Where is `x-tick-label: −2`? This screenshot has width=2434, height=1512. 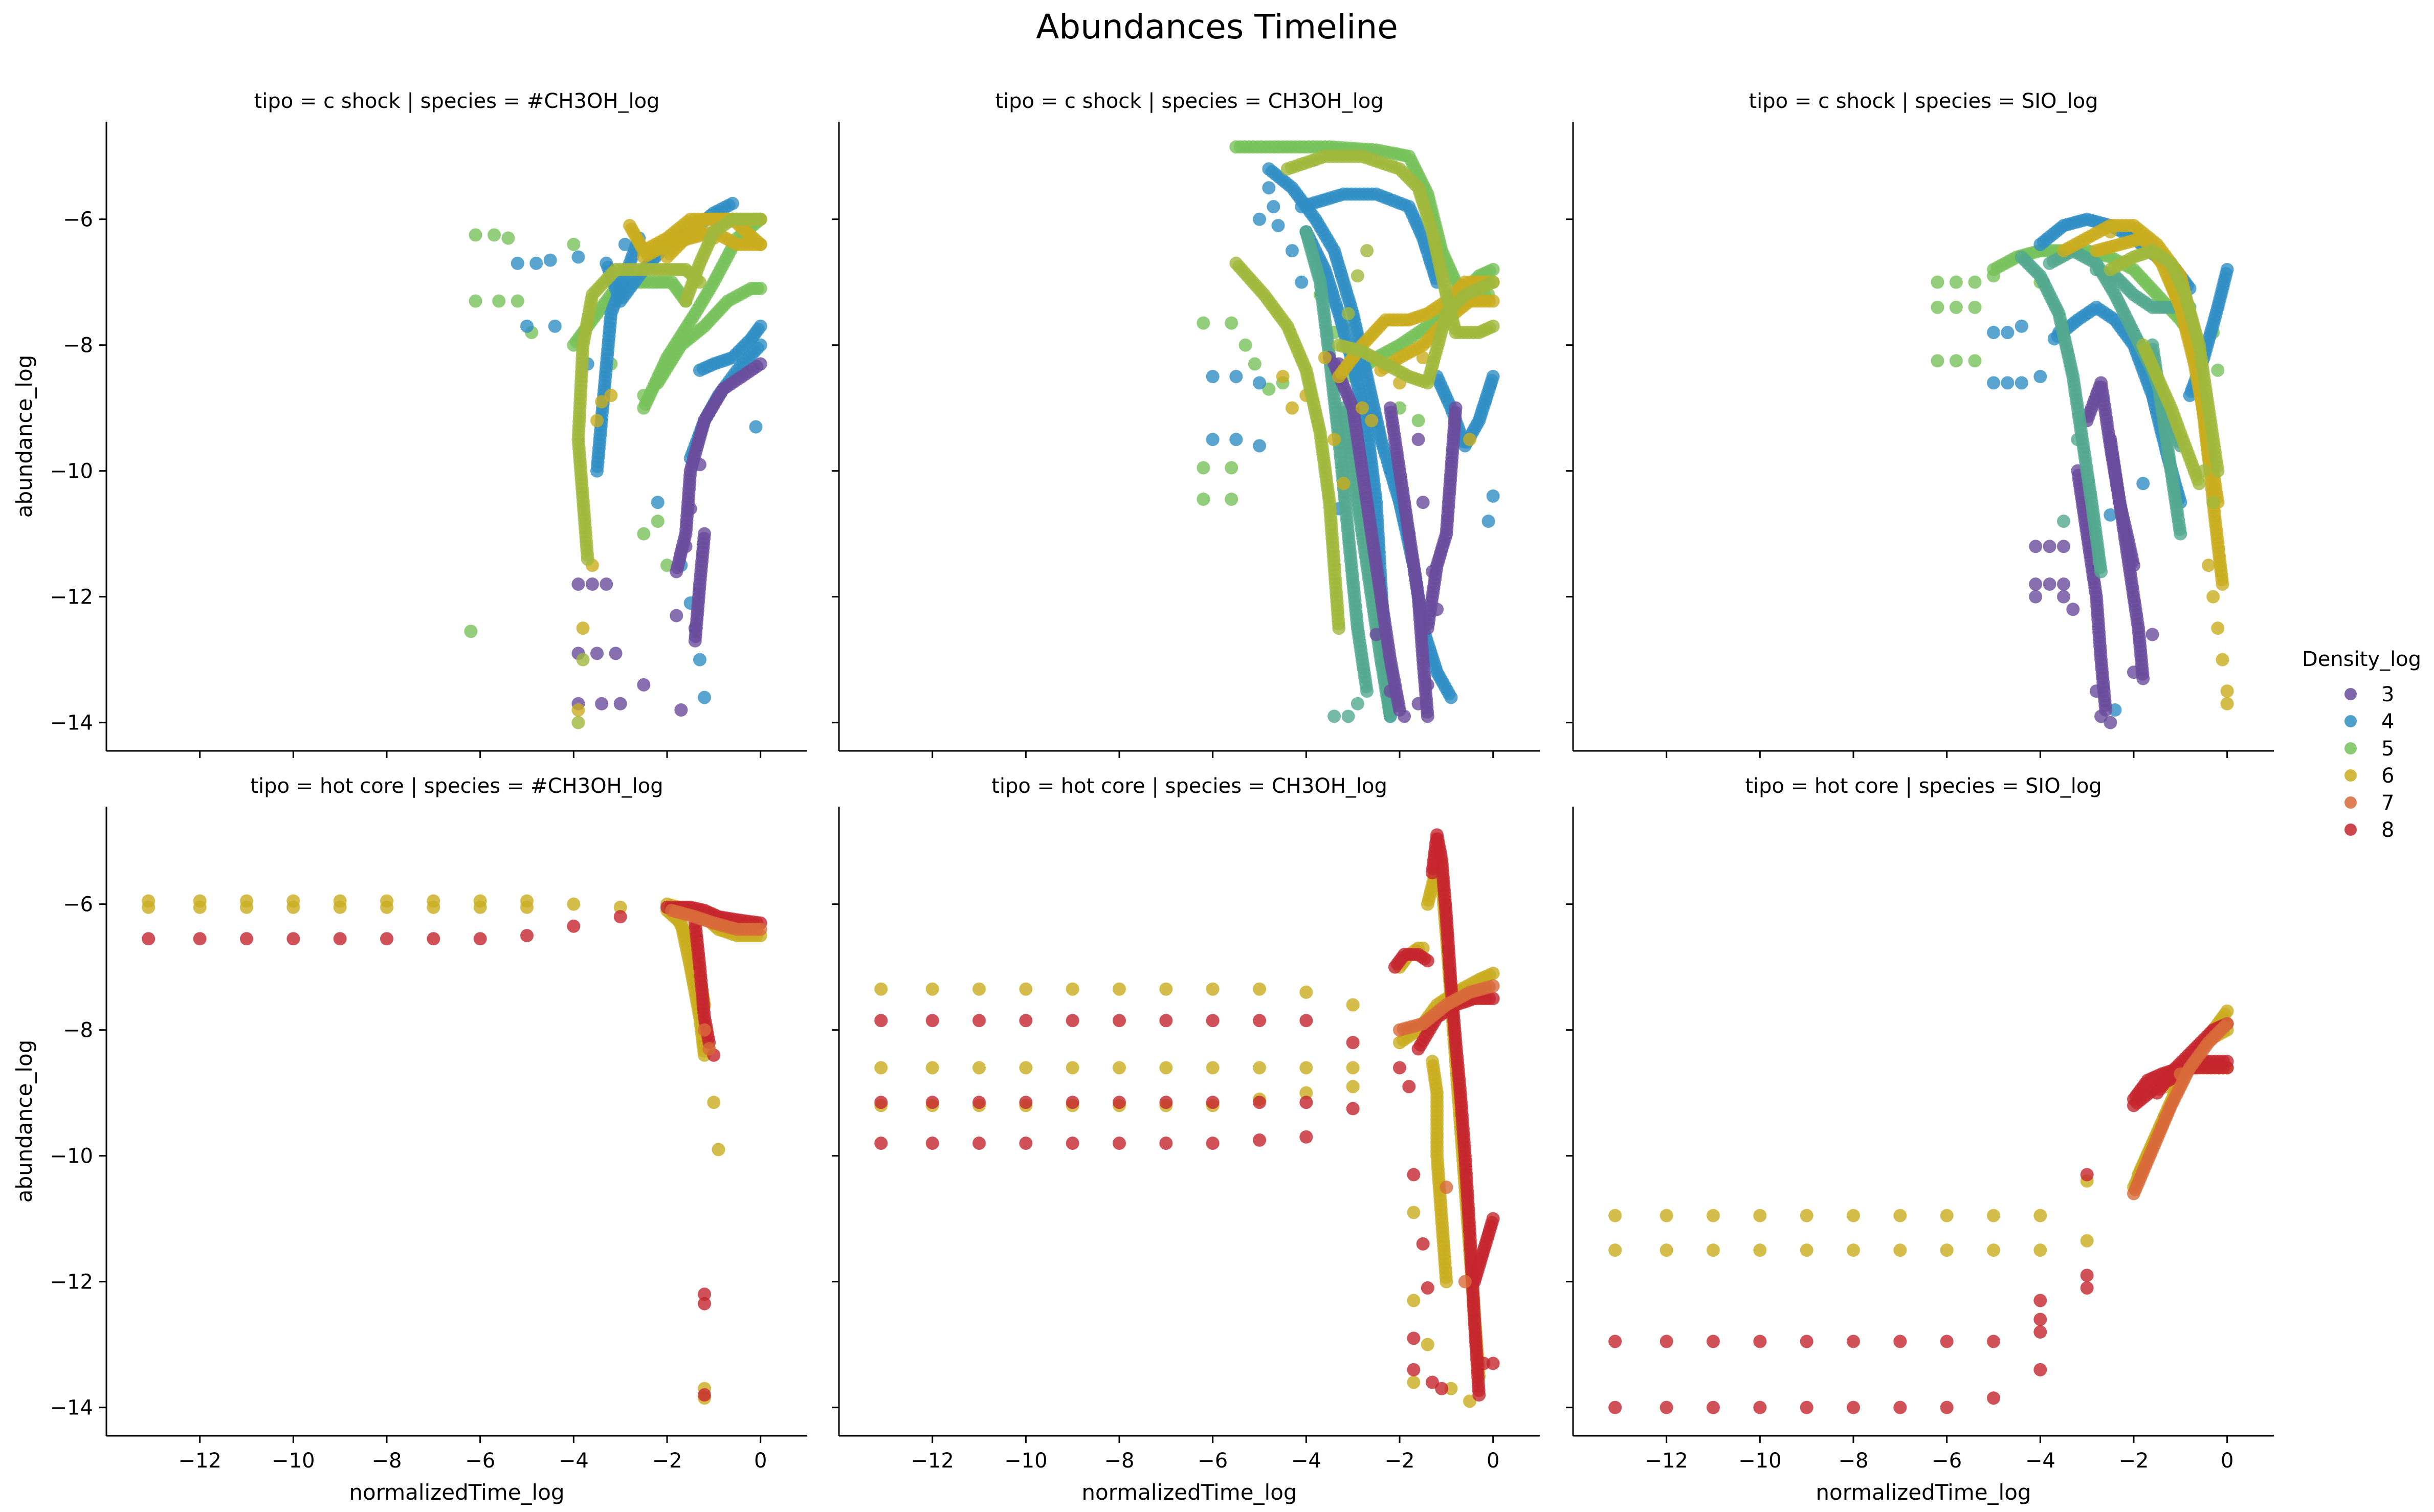 x-tick-label: −2 is located at coordinates (2134, 1461).